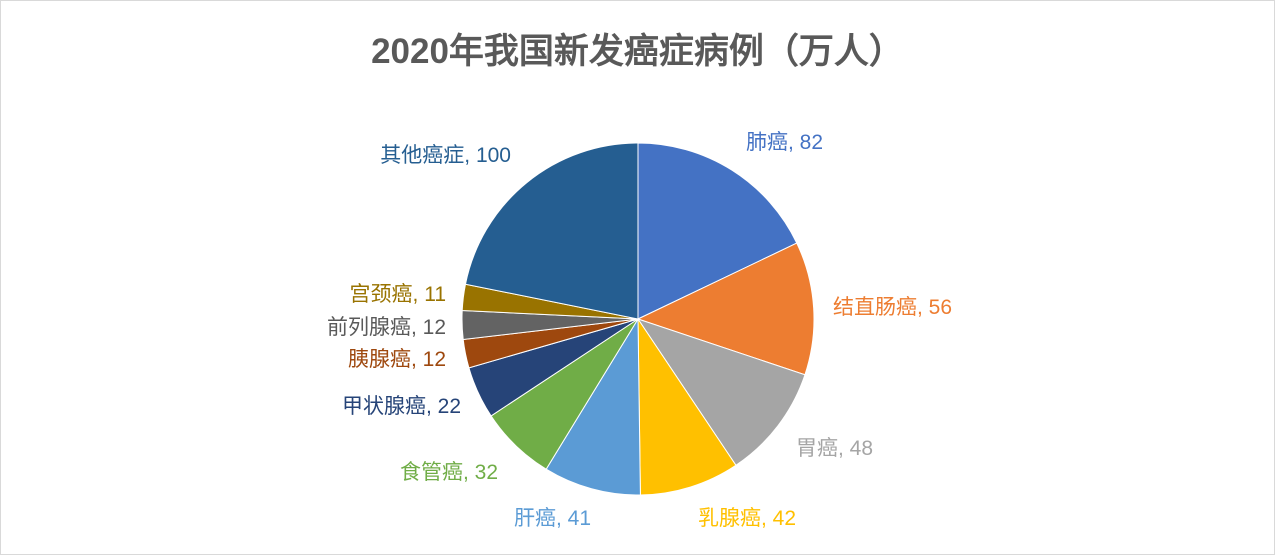  Describe the element at coordinates (892, 307) in the screenshot. I see `data-label-2: 结直肠癌, 56` at that location.